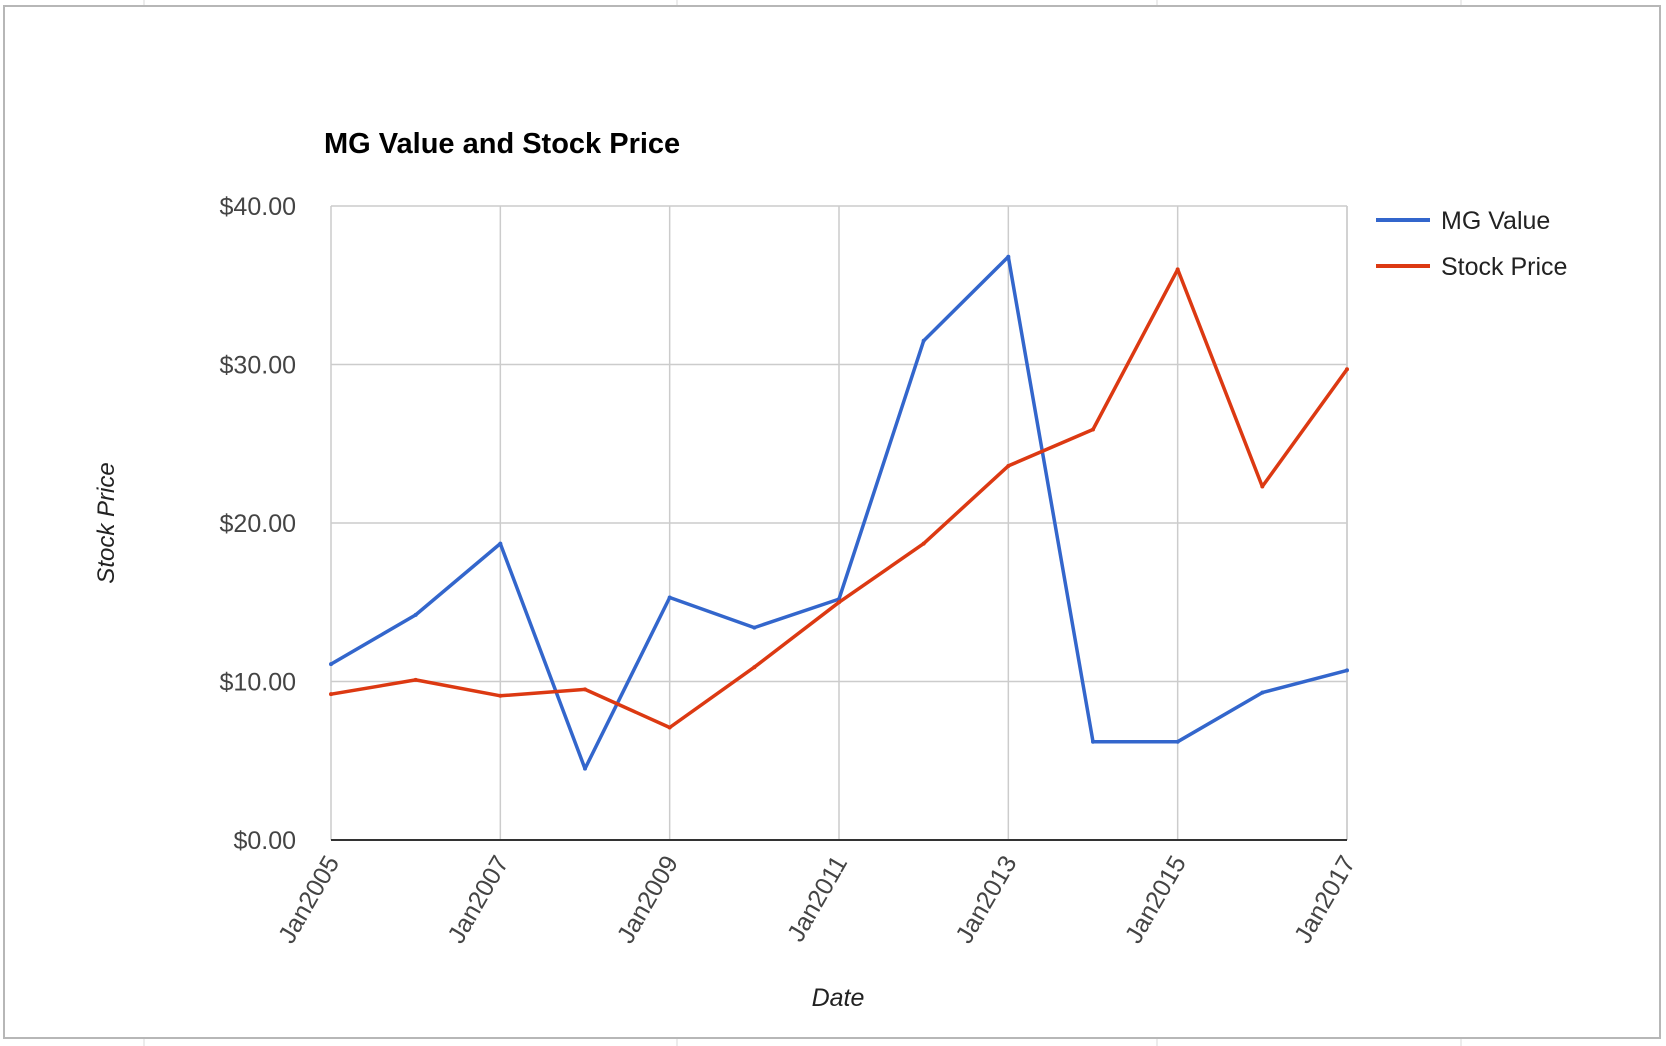 The height and width of the screenshot is (1046, 1666). I want to click on y-tick-label: $20.00, so click(258, 524).